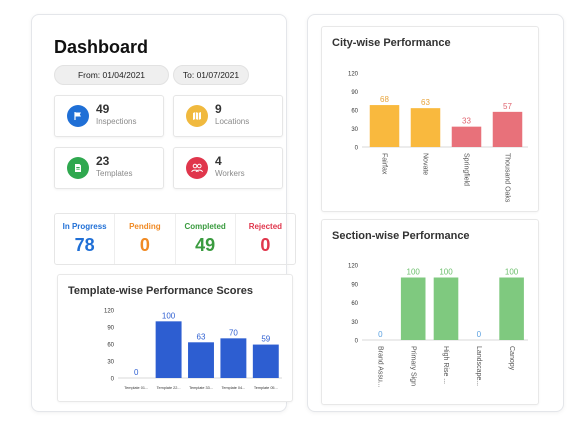  I want to click on x-tick-label: Fairfax, so click(384, 164).